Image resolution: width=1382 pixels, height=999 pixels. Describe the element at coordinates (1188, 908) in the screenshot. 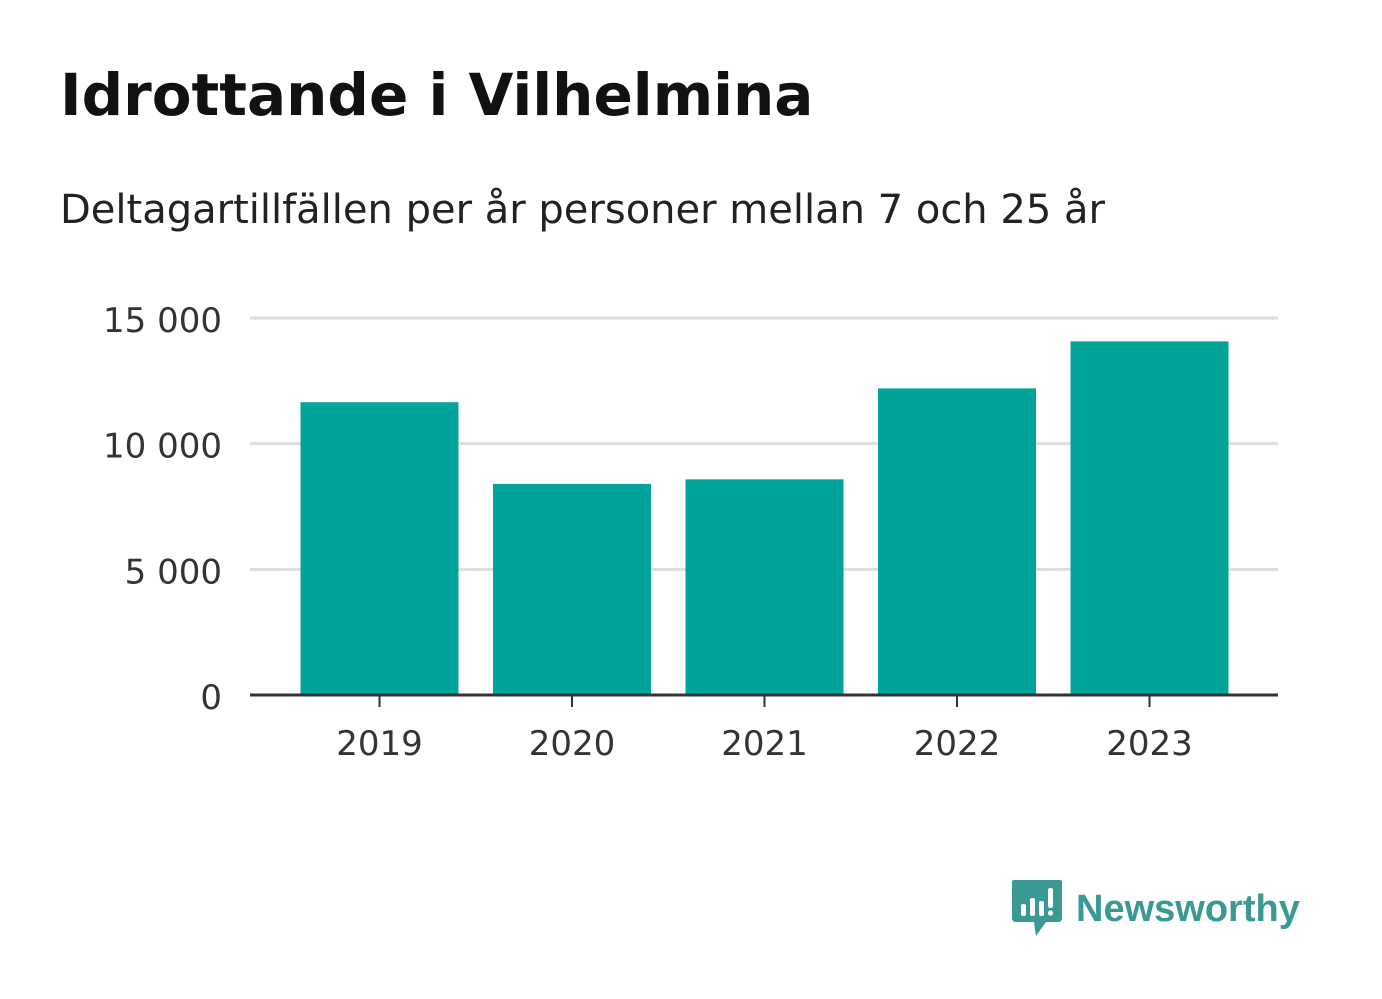

I see `logo-text: Newsworthy` at that location.